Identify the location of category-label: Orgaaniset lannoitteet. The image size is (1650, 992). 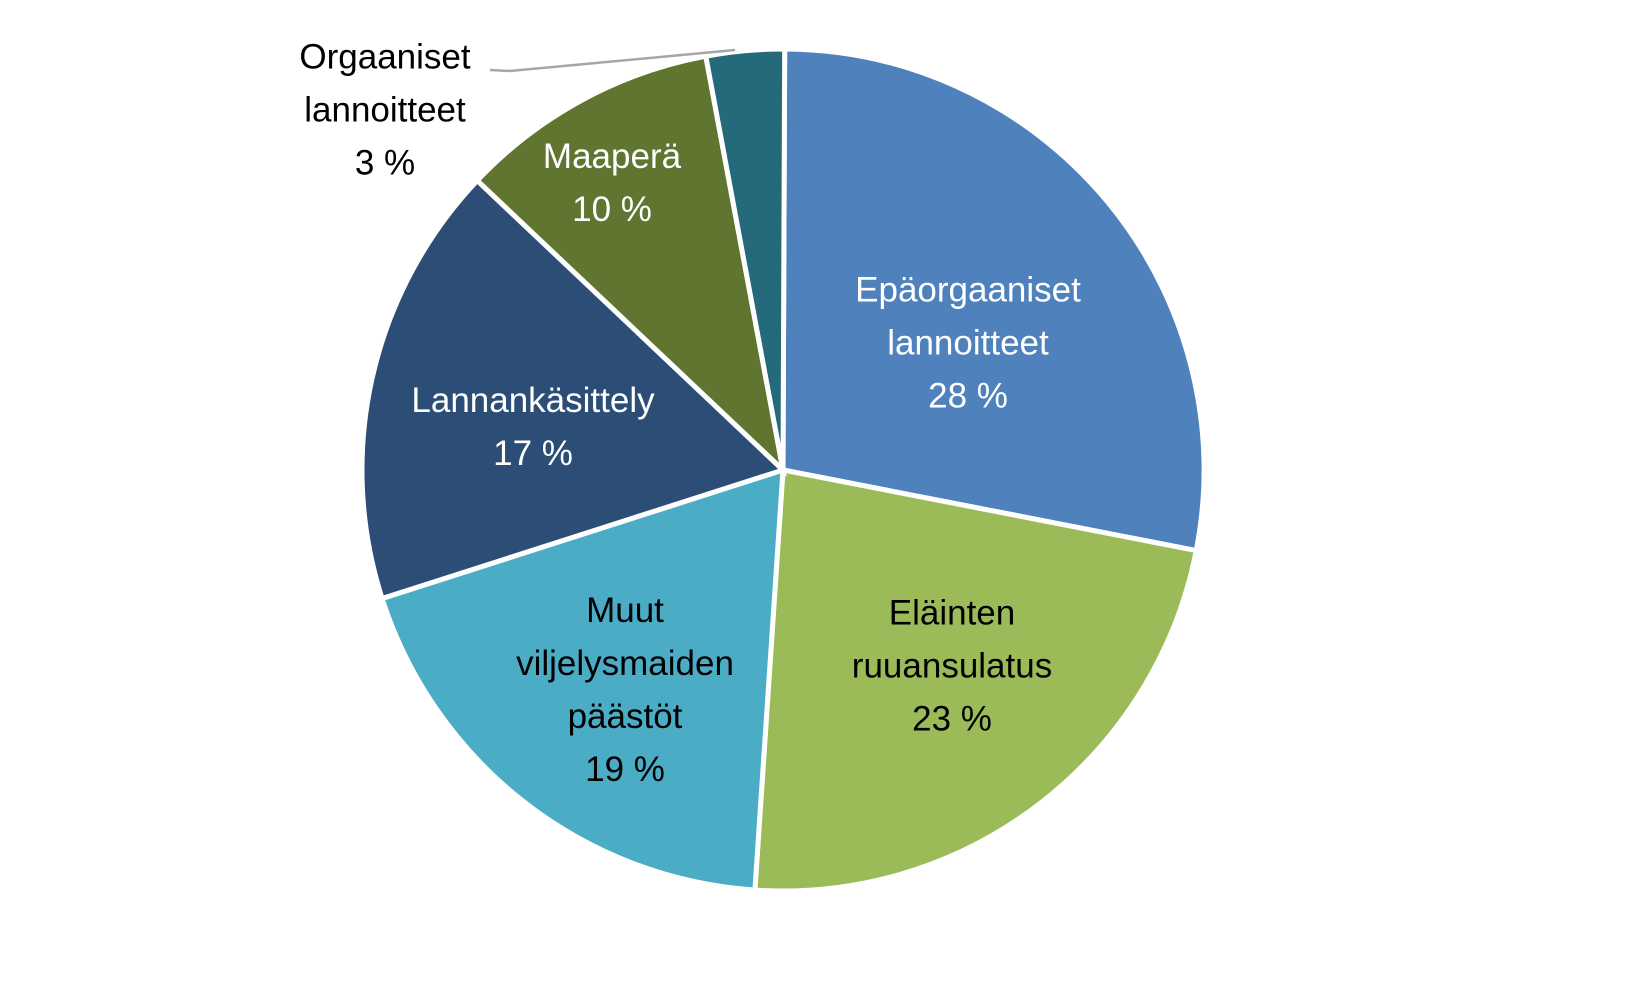
(385, 83).